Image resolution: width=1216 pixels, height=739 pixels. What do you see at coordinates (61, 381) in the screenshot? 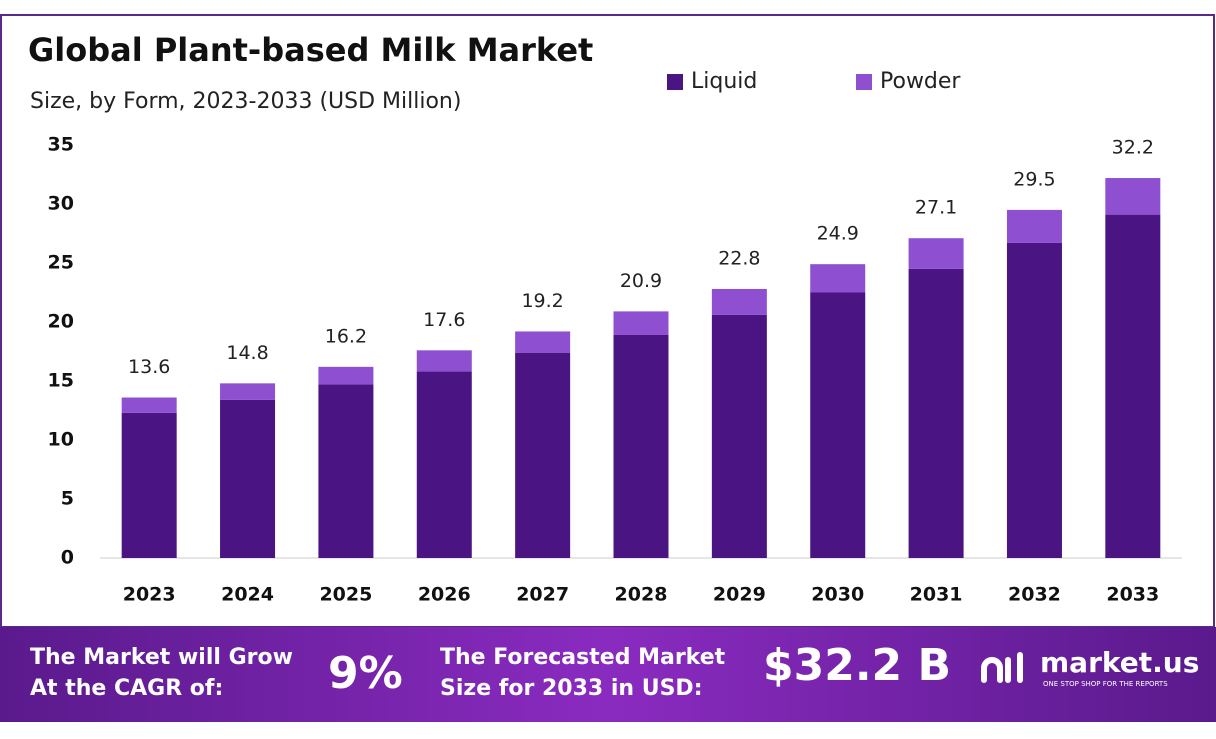
I see `y-tick-label: 15` at bounding box center [61, 381].